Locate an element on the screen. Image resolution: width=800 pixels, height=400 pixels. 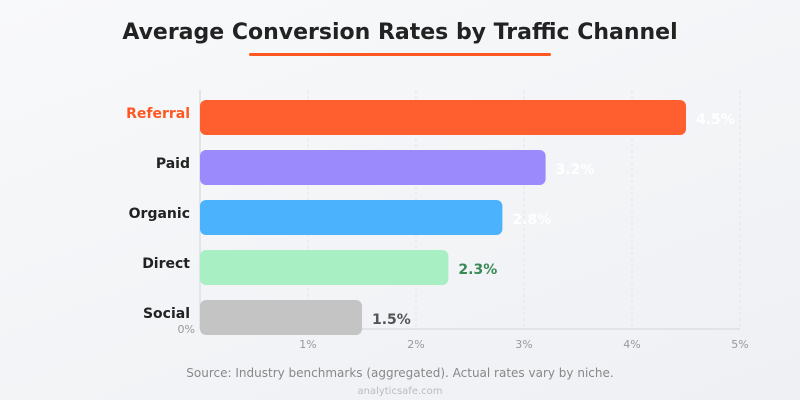
value-label: 1.5% is located at coordinates (391, 320).